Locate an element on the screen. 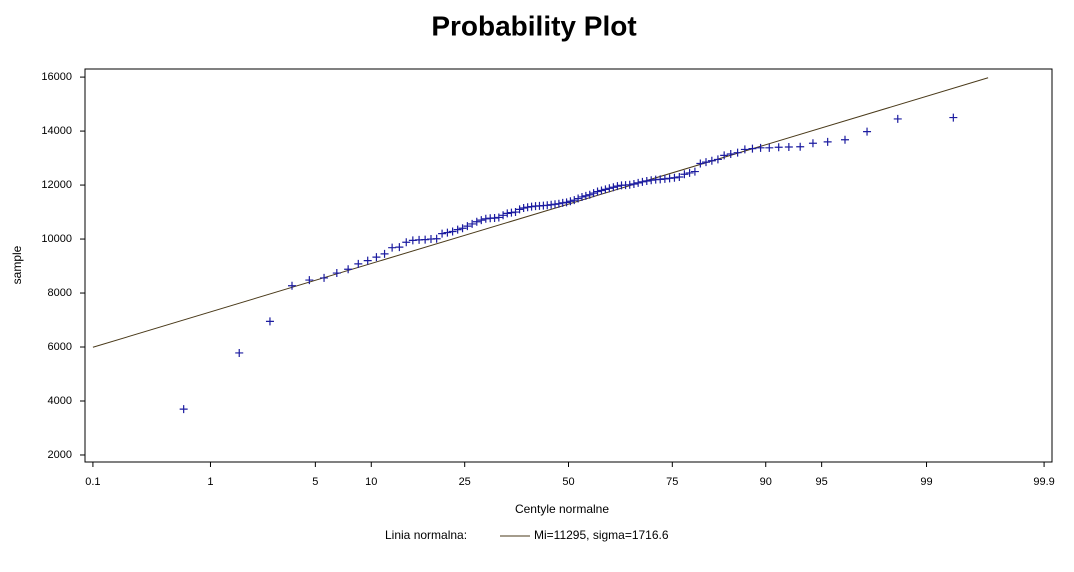  x-tick-label: 25 is located at coordinates (465, 482).